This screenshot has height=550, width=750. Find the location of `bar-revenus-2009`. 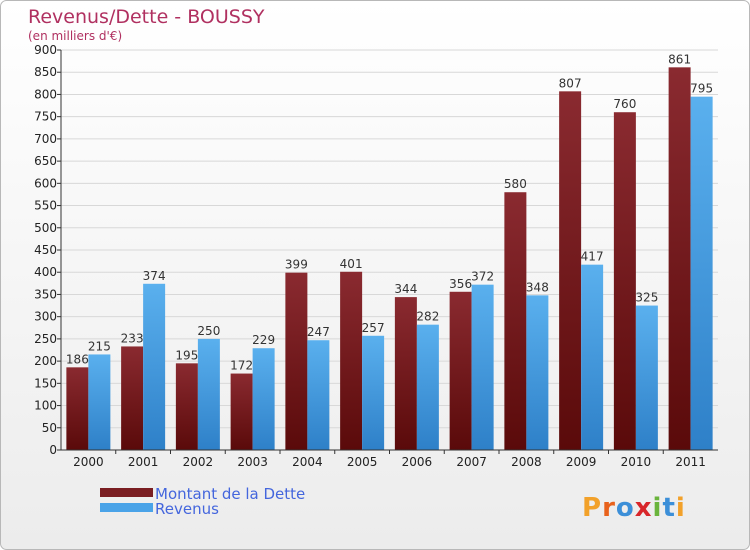

bar-revenus-2009 is located at coordinates (592, 357).